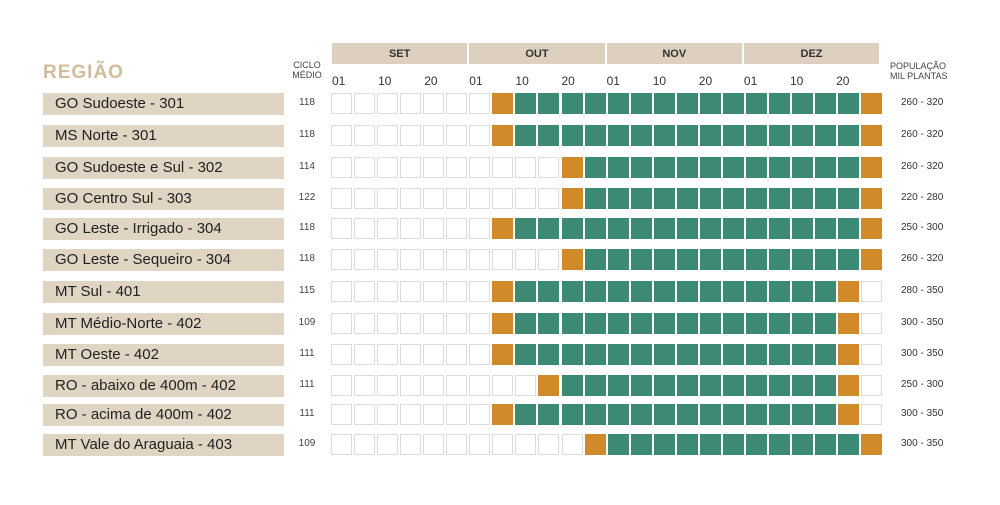 The height and width of the screenshot is (505, 1000). Describe the element at coordinates (163, 103) in the screenshot. I see `region-label: GO Sudoeste - 301` at that location.